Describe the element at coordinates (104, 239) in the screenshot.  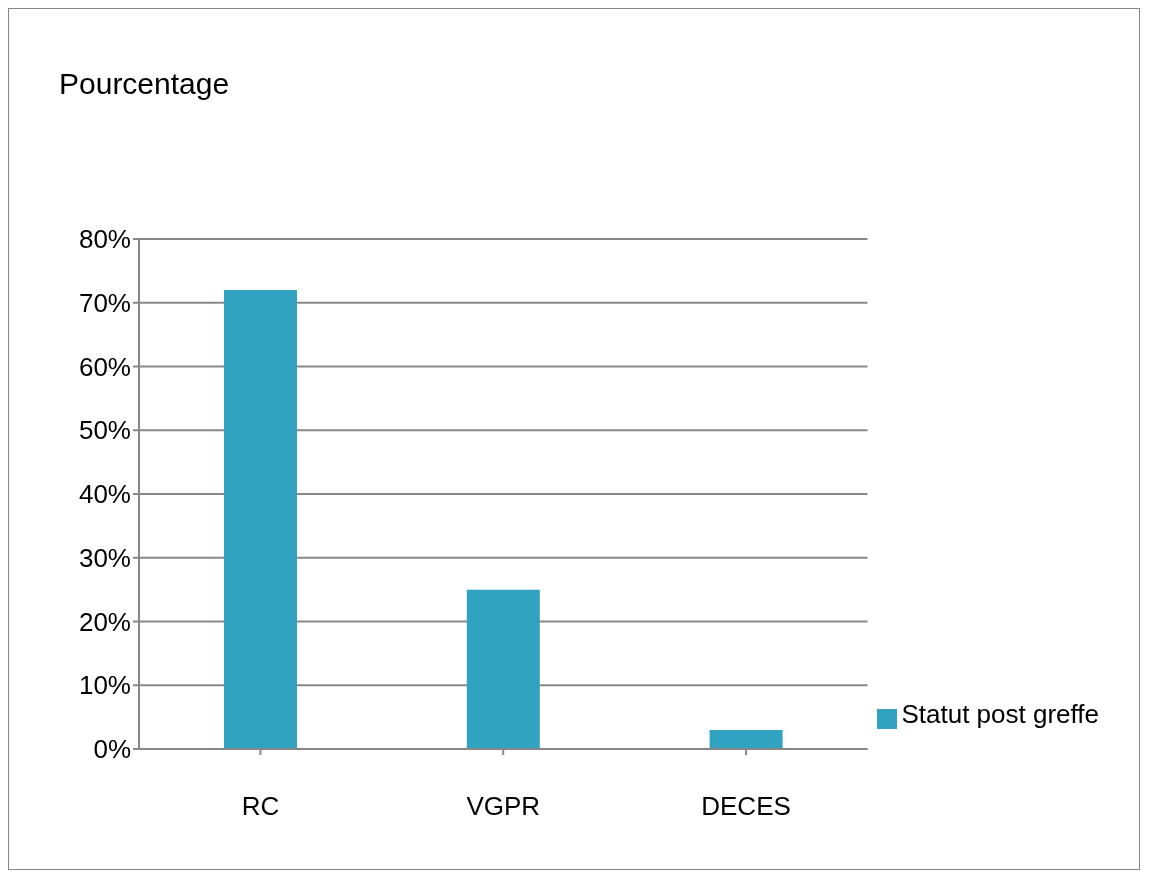
I see `y-tick-label: 80%` at that location.